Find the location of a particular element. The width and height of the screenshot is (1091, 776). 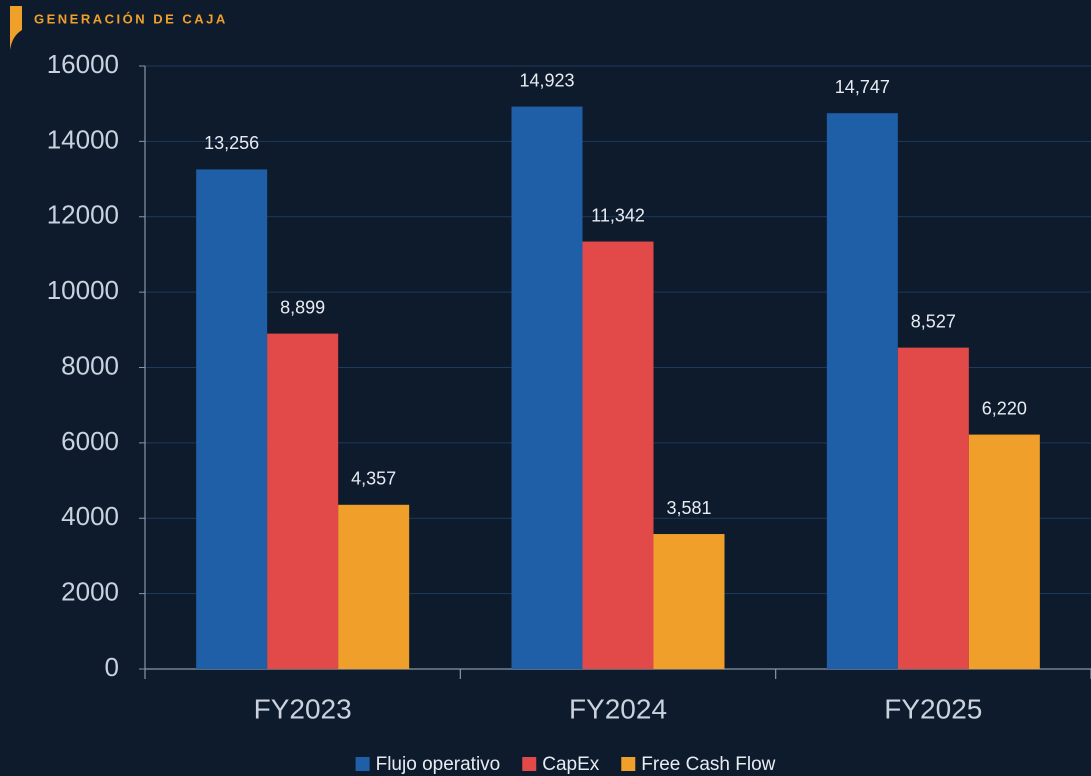

y-tick-label: 2000 is located at coordinates (90, 592).